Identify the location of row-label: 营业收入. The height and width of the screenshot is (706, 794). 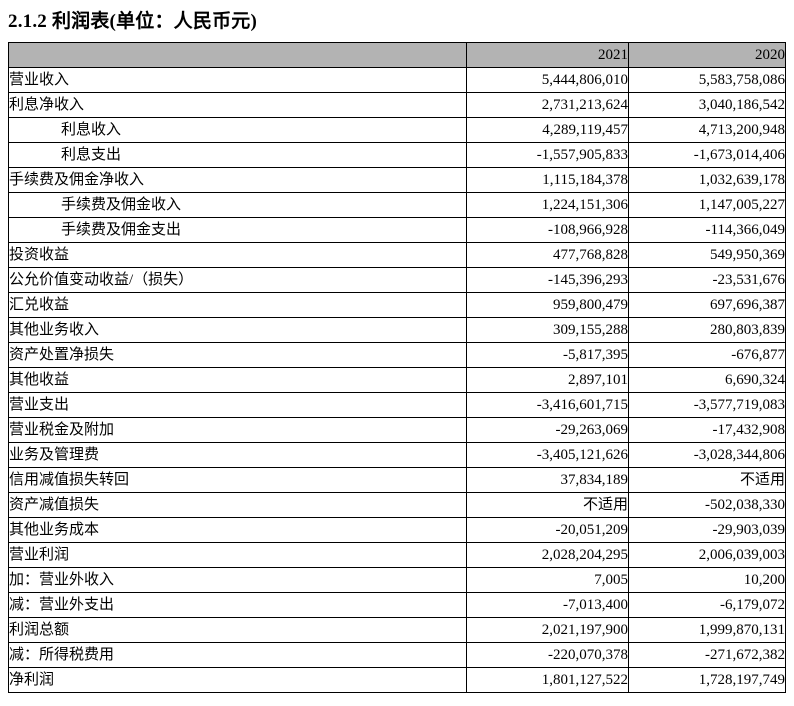
(237, 80).